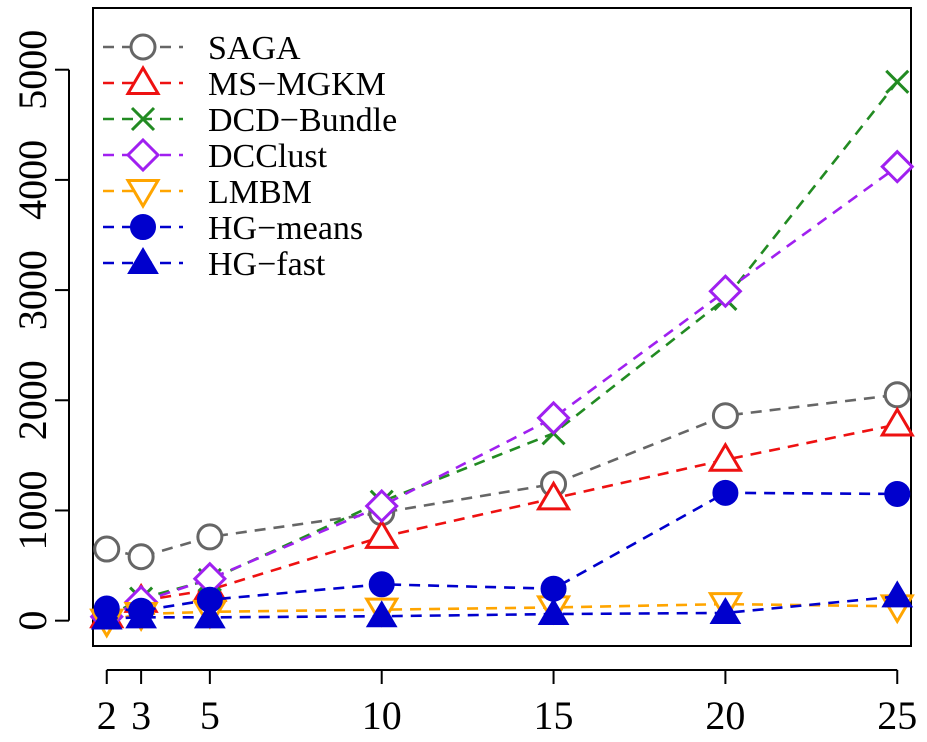 The width and height of the screenshot is (927, 742). I want to click on legend-label: DCD−Bundle, so click(302, 120).